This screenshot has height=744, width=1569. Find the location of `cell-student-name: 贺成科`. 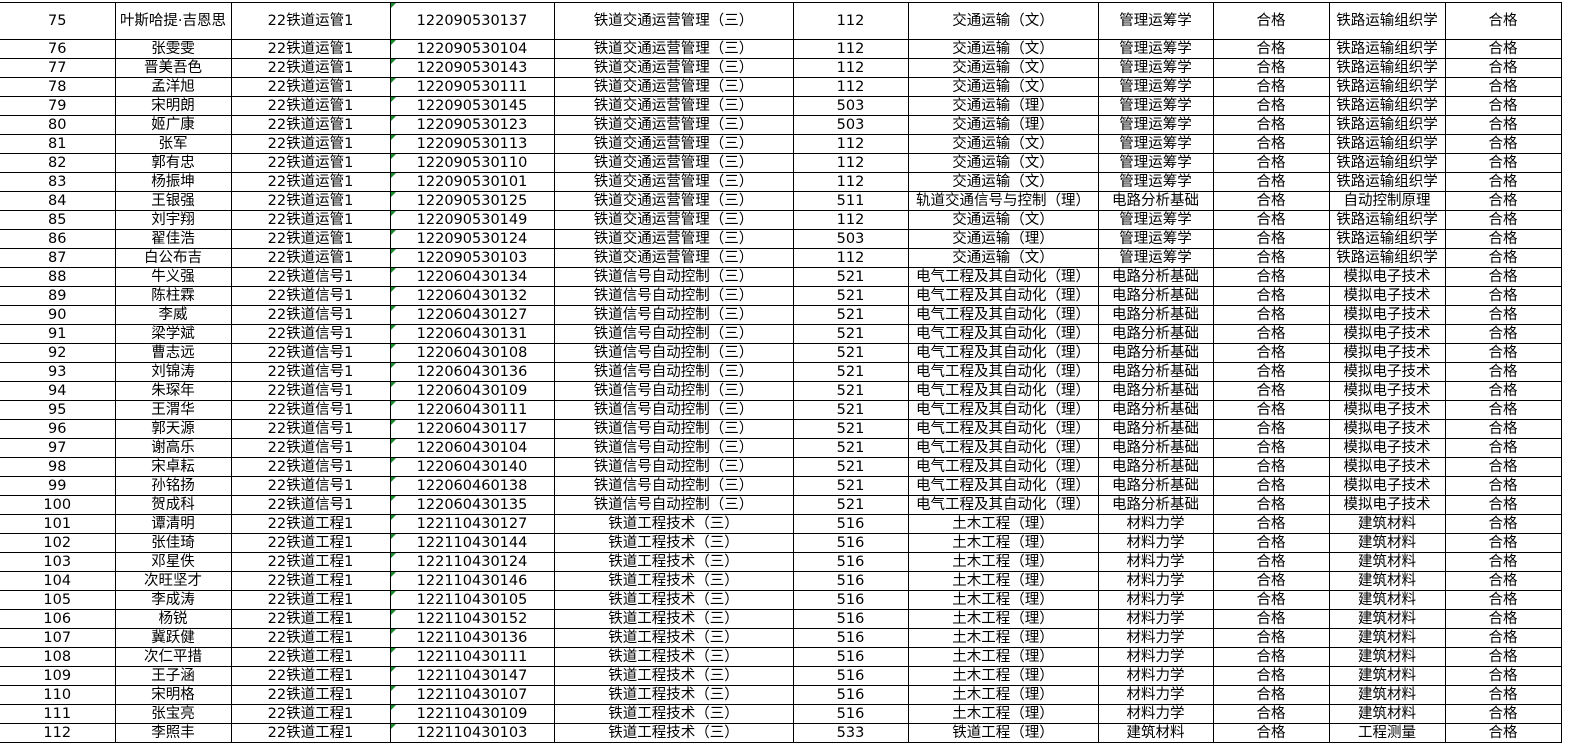

cell-student-name: 贺成科 is located at coordinates (173, 505).